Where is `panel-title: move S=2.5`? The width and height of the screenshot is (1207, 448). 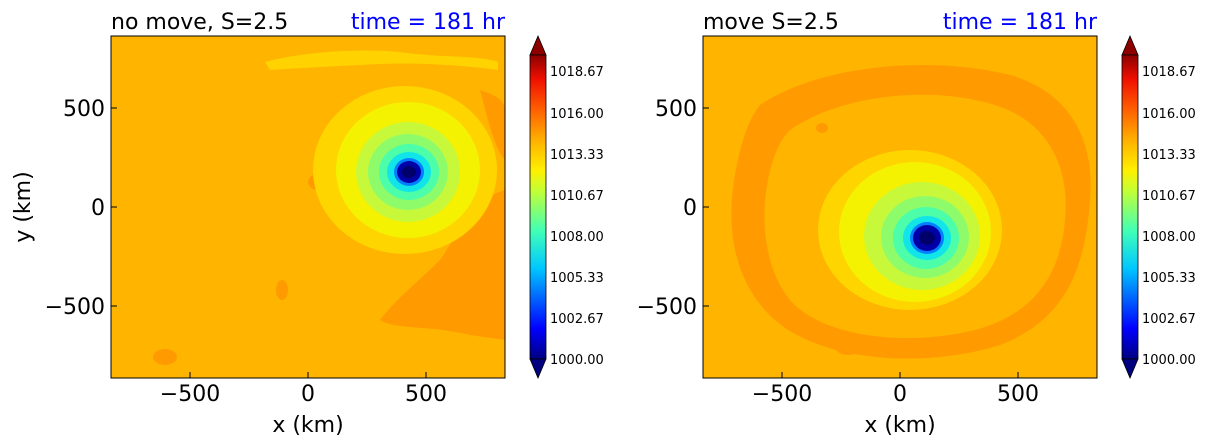
panel-title: move S=2.5 is located at coordinates (771, 22).